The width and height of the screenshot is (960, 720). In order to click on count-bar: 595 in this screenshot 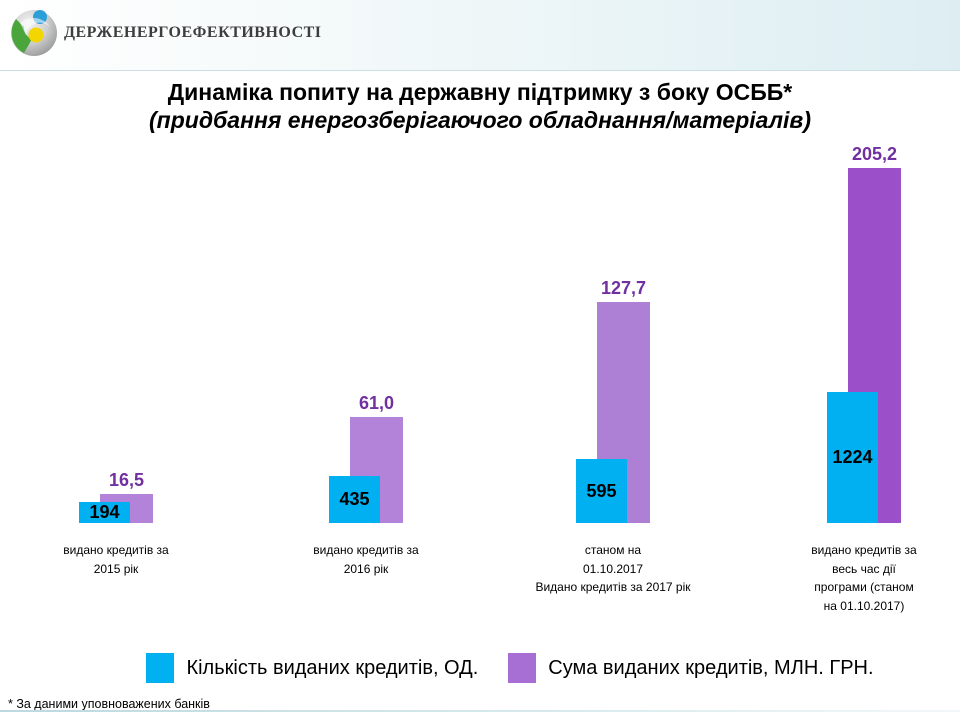, I will do `click(601, 491)`.